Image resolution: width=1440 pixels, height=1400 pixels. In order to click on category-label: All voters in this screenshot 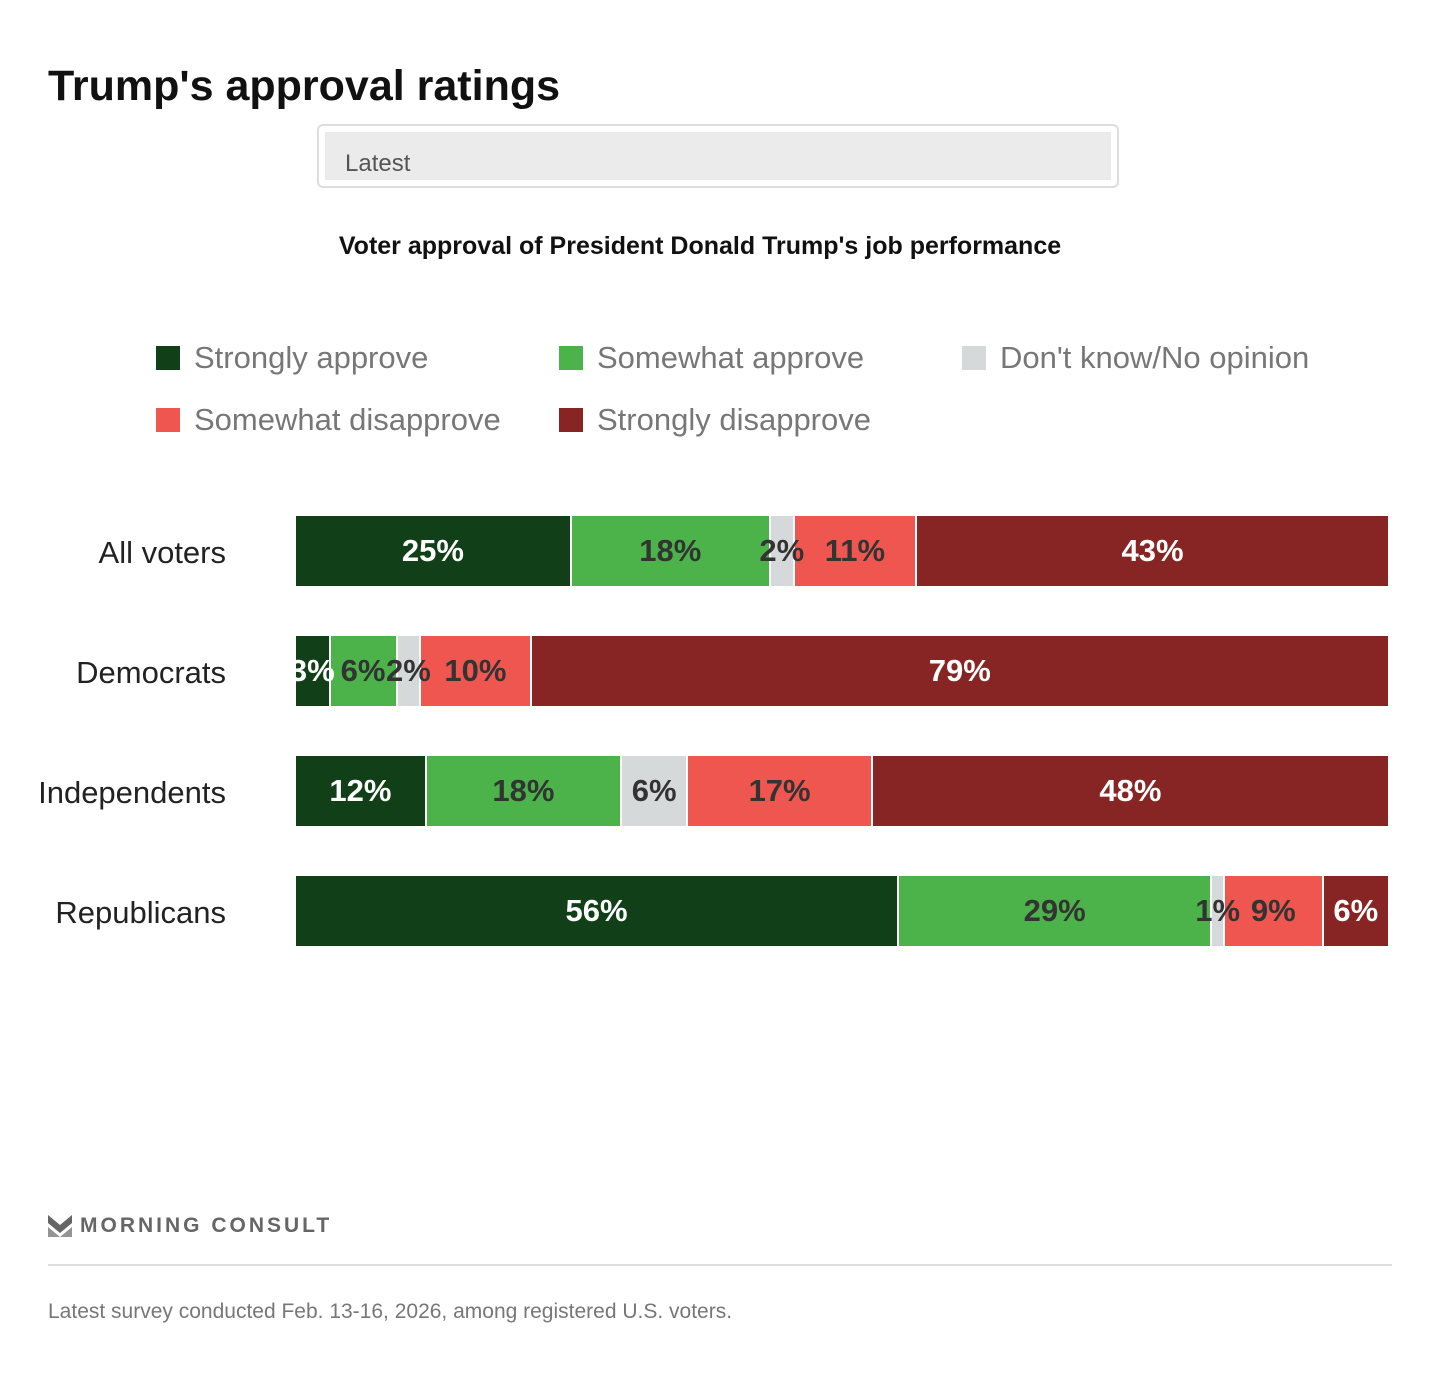, I will do `click(162, 552)`.